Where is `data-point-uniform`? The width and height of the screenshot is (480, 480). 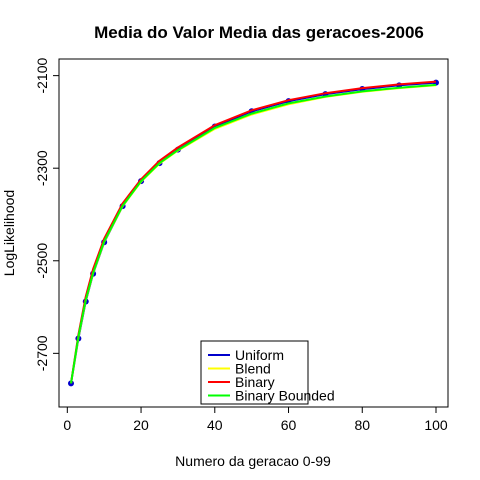 data-point-uniform is located at coordinates (71, 383).